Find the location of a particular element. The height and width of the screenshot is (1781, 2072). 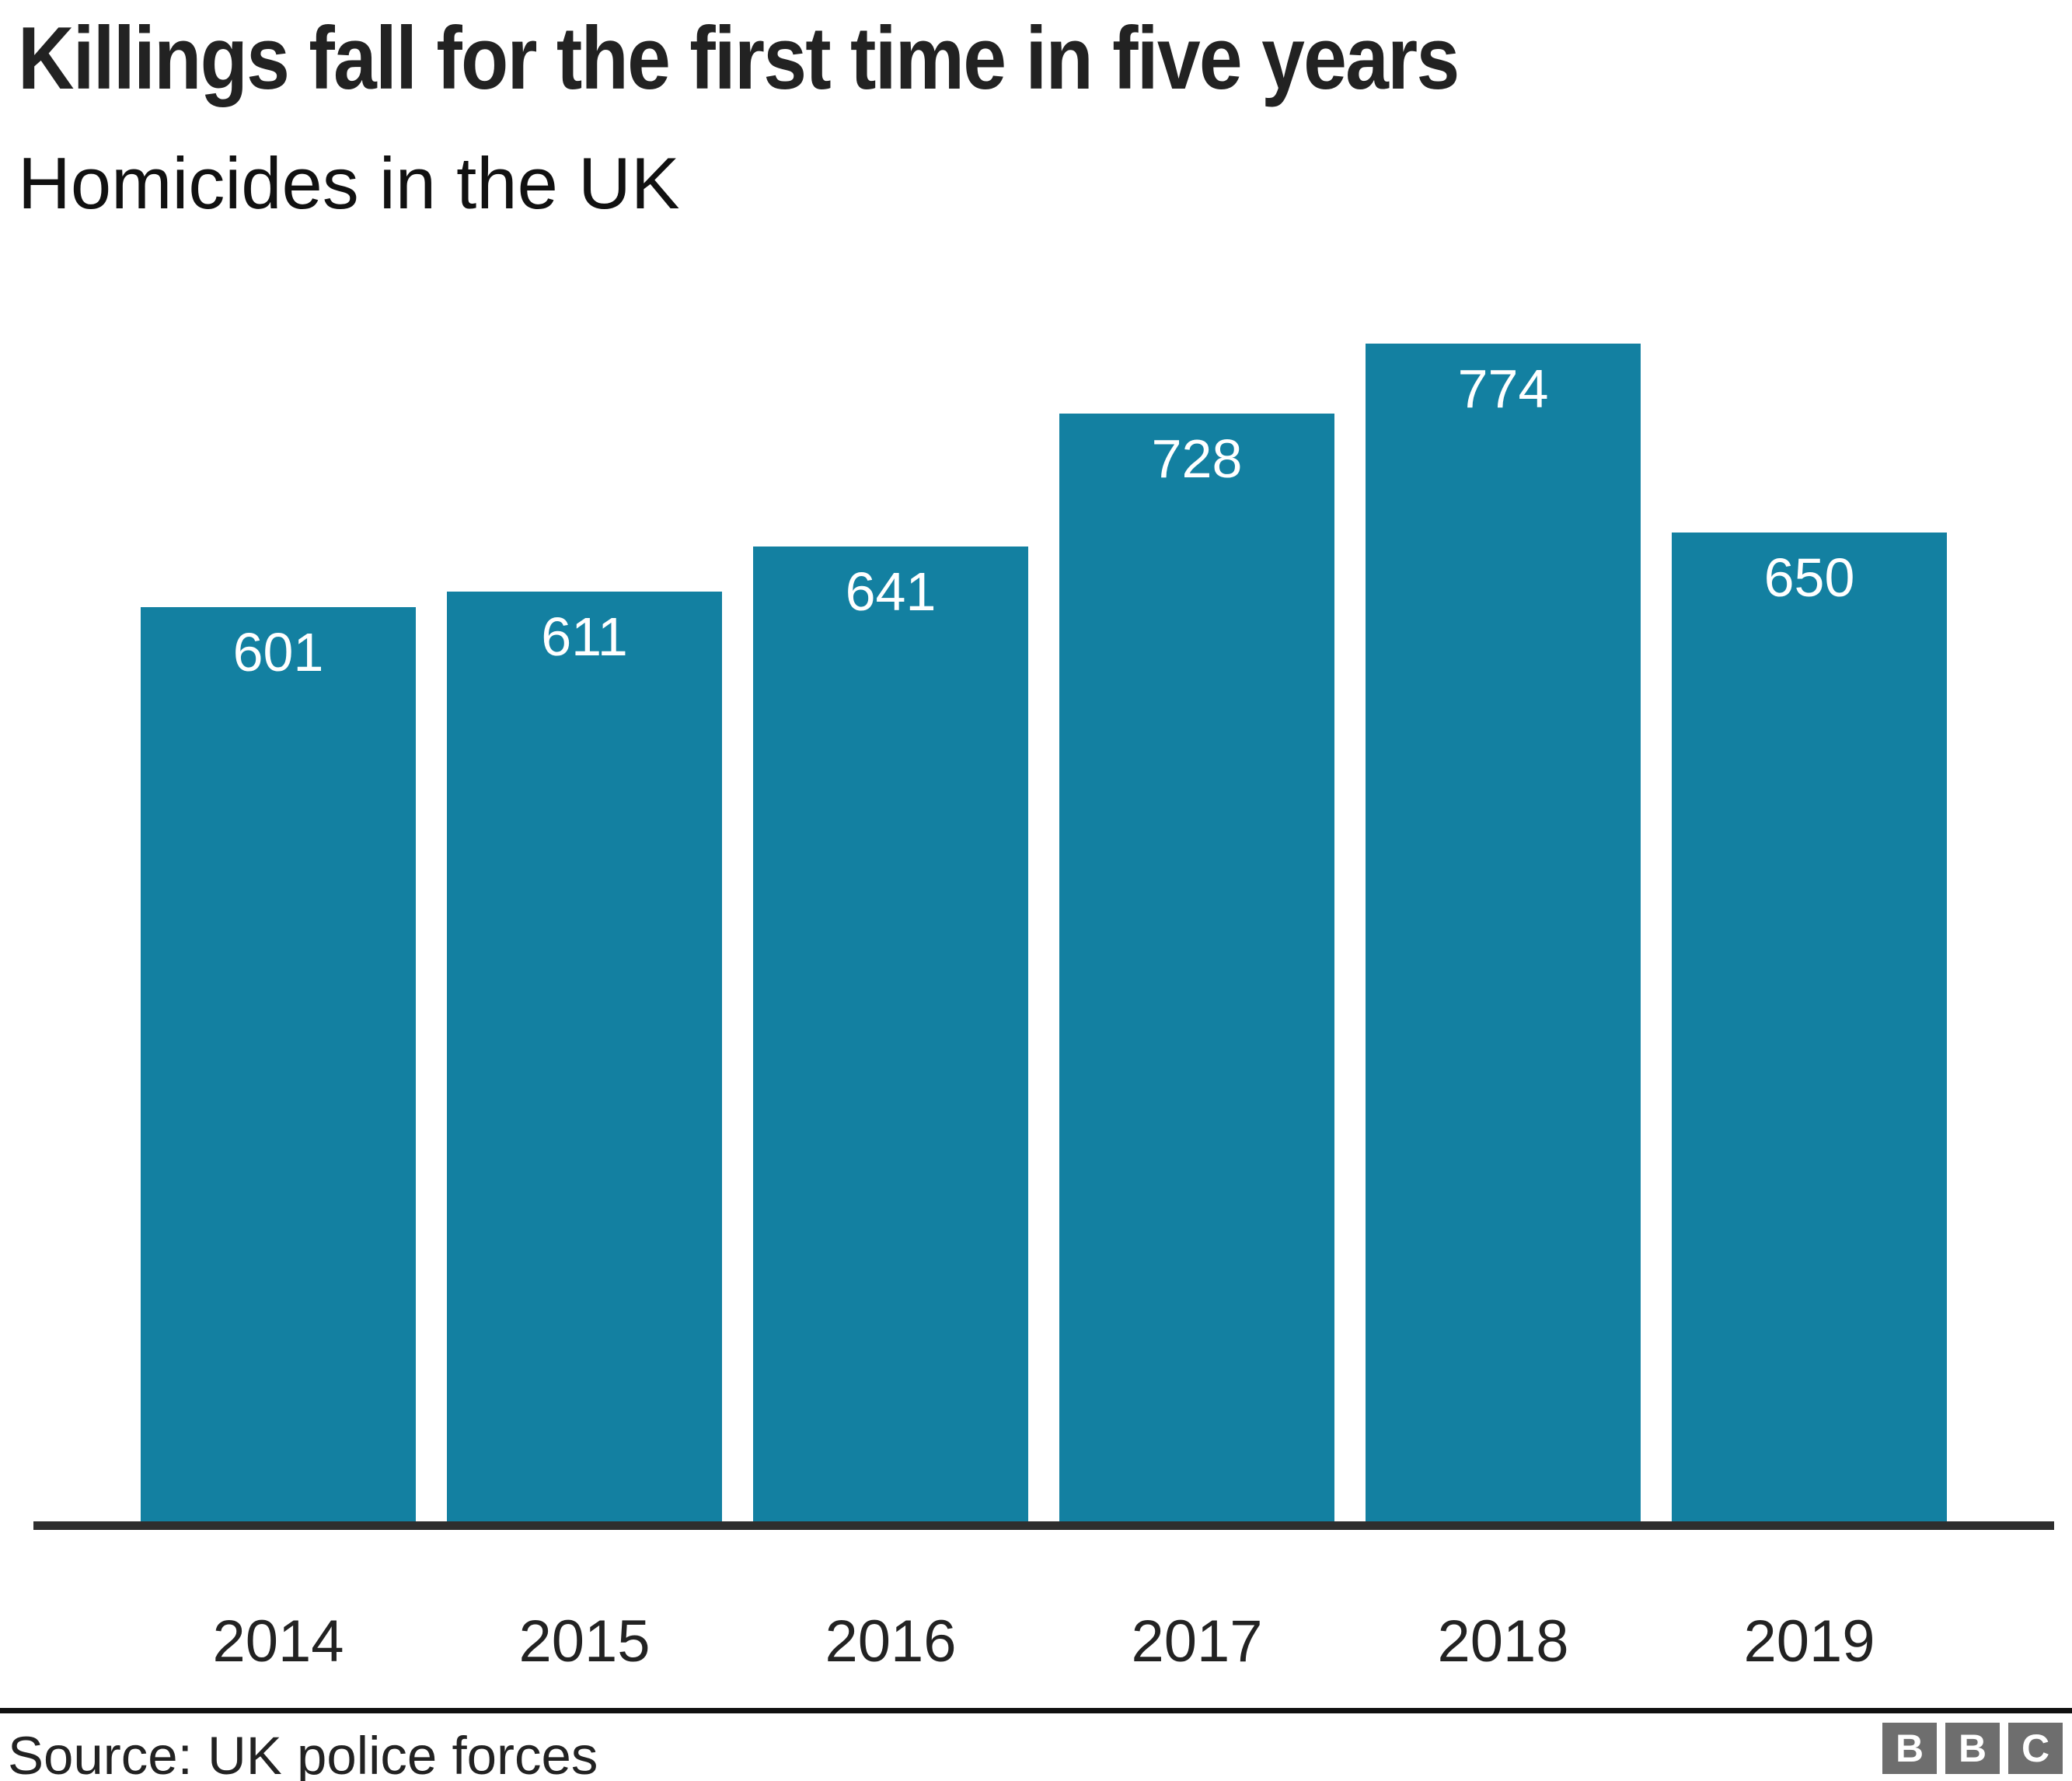

bar-value-label: 611 is located at coordinates (584, 636).